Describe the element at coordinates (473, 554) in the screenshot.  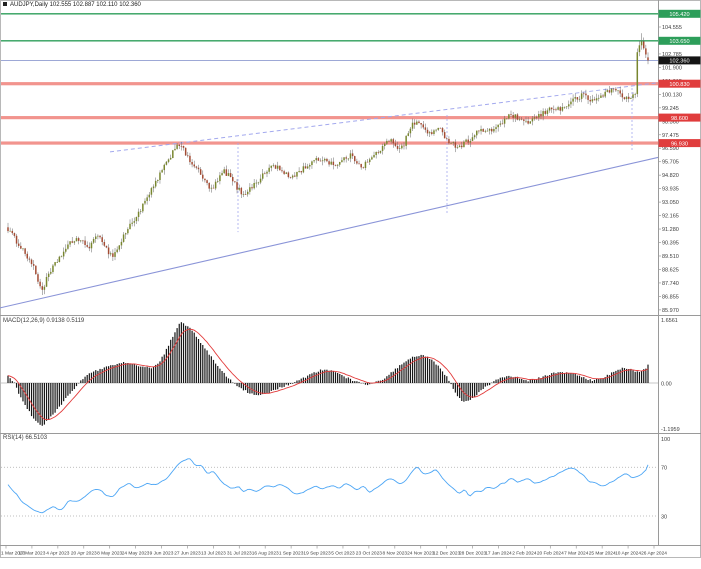
I see `axis-label: 28 Dec 2023` at that location.